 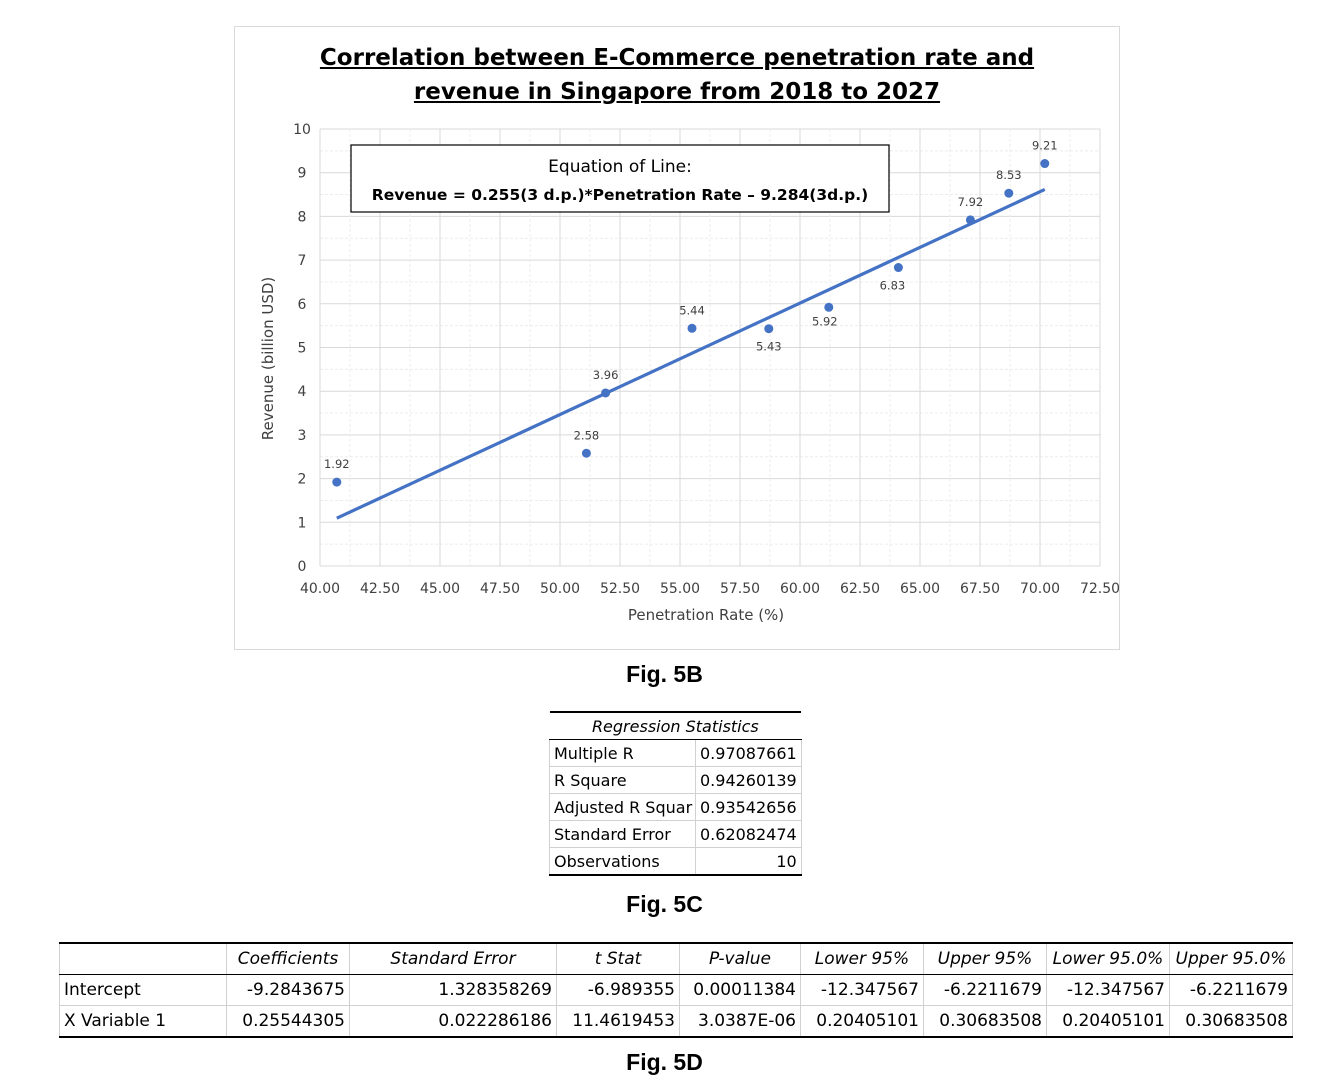 What do you see at coordinates (302, 261) in the screenshot?
I see `y-tick-label: 7` at bounding box center [302, 261].